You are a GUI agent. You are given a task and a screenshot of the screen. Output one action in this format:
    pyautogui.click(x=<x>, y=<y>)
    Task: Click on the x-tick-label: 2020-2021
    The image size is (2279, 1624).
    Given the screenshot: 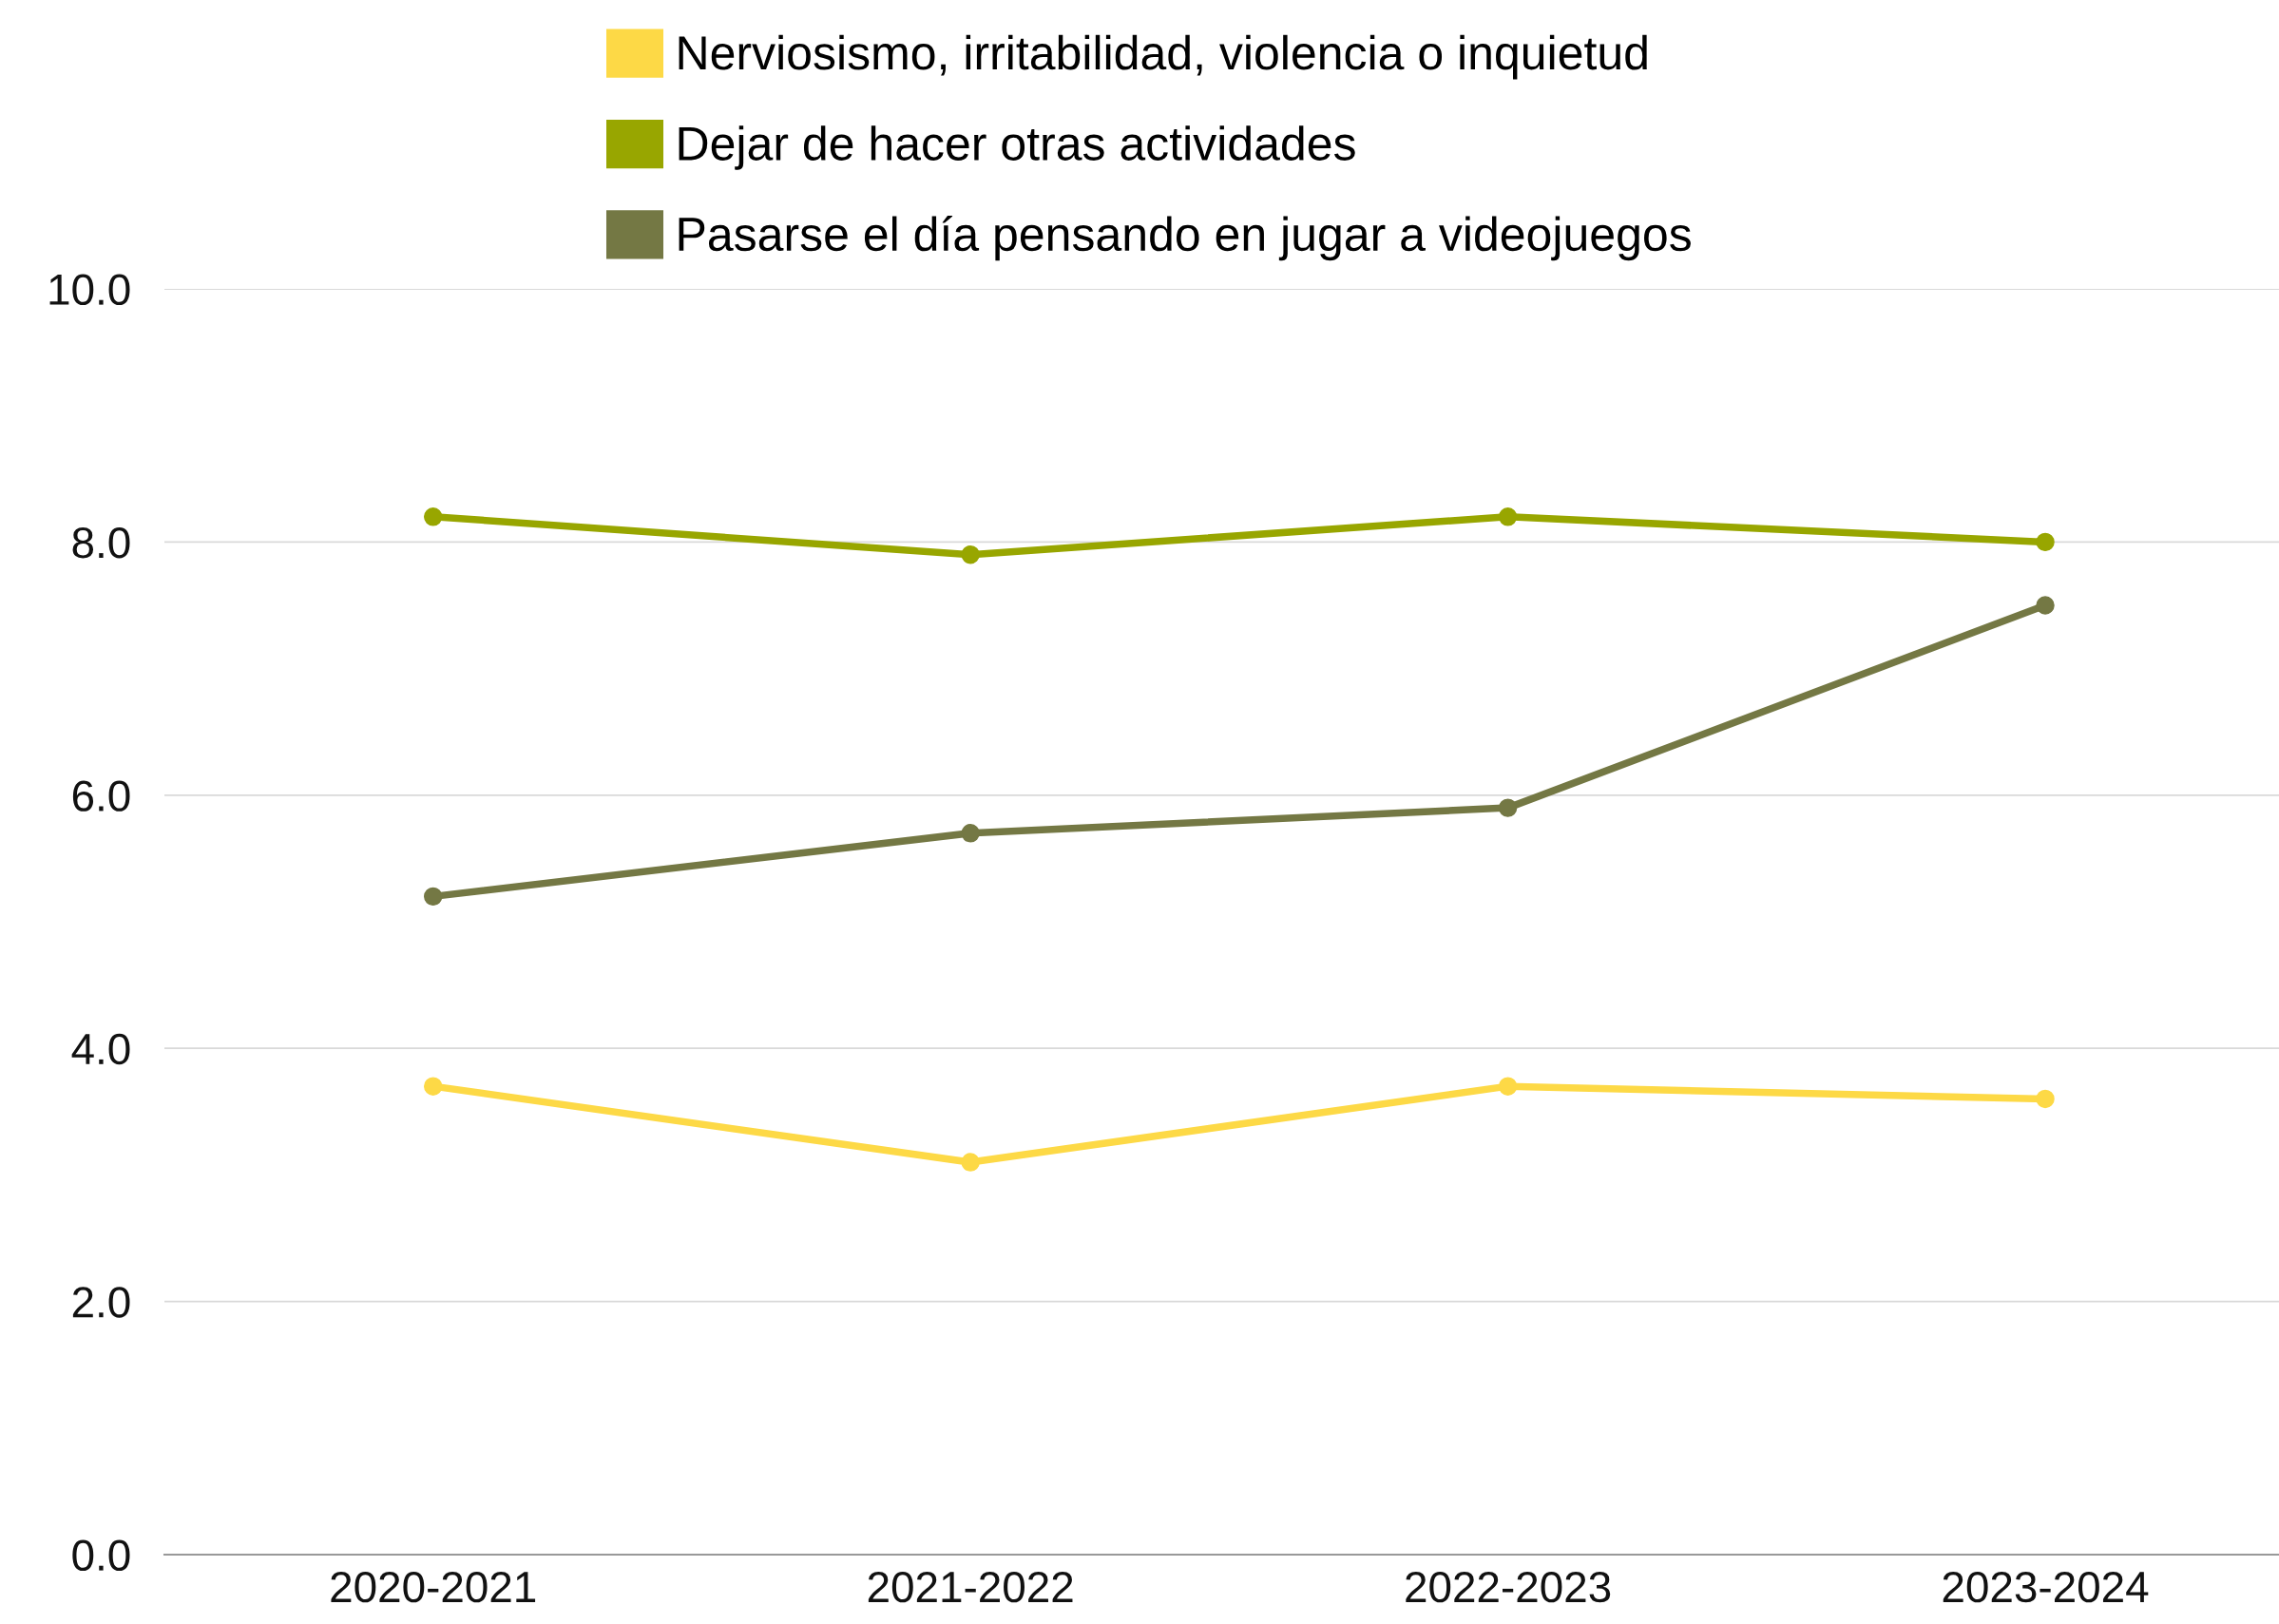 What is the action you would take?
    pyautogui.click(x=433, y=1587)
    